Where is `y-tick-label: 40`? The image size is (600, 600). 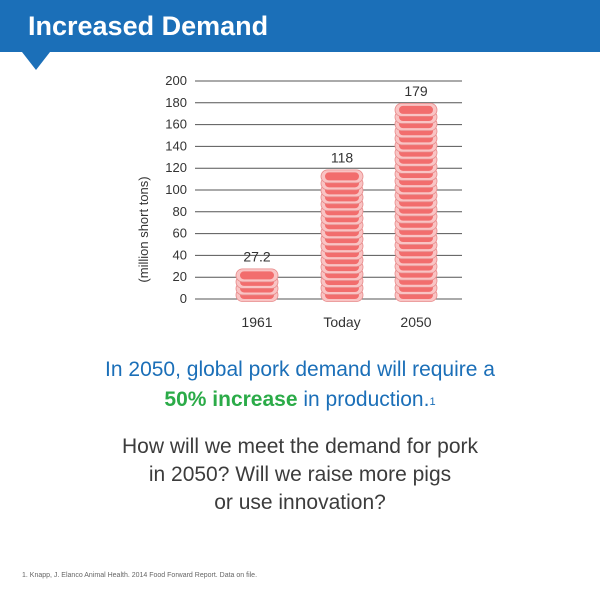 y-tick-label: 40 is located at coordinates (180, 254).